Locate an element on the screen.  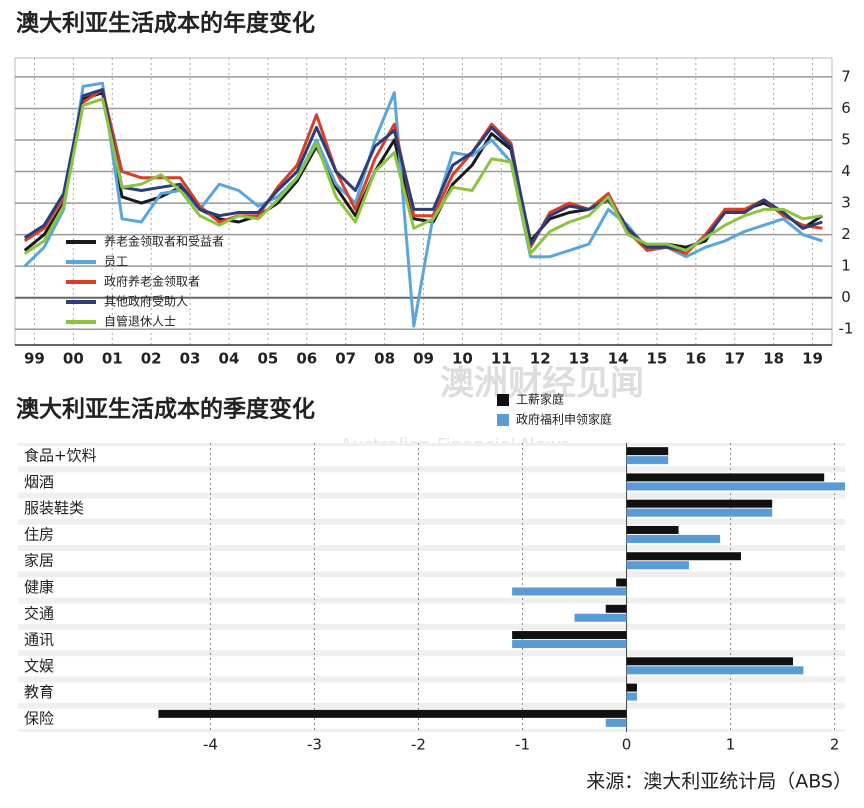
x-tick-label: 19 is located at coordinates (812, 359).